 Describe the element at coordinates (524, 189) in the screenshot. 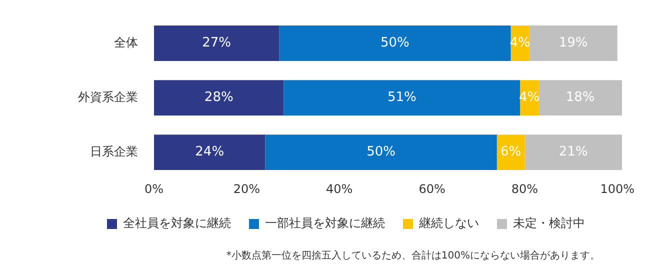

I see `x-tick-label: 80%` at that location.